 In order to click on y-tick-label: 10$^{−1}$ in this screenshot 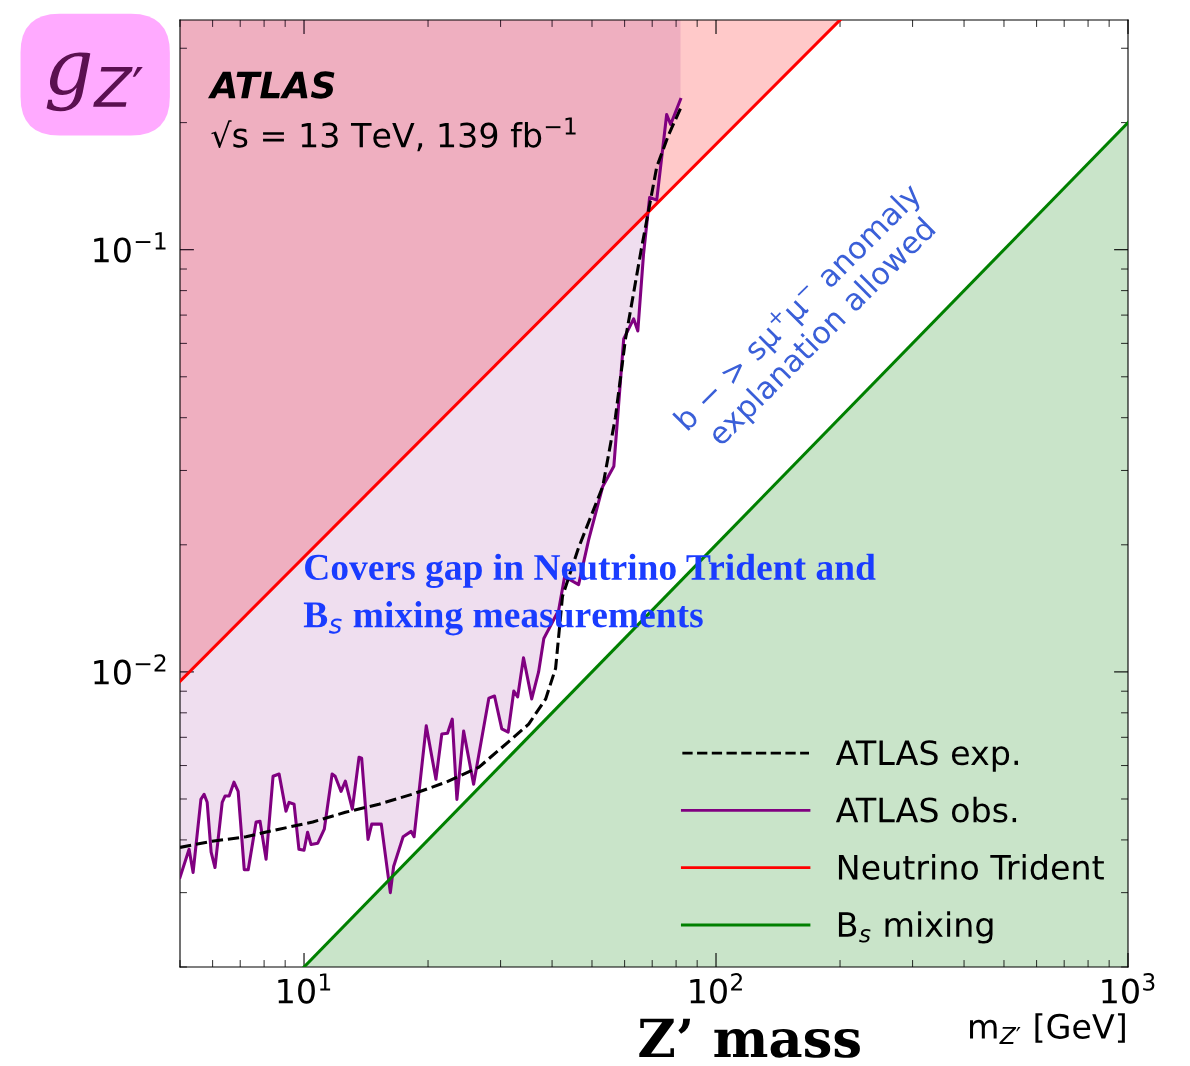, I will do `click(130, 247)`.